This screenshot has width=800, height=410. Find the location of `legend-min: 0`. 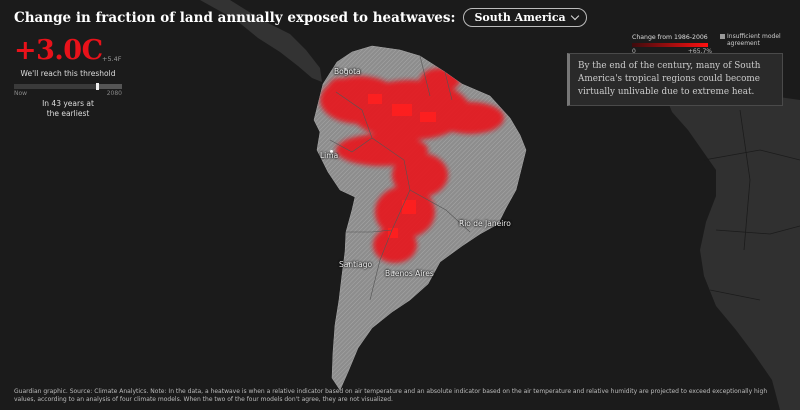

legend-min: 0 is located at coordinates (634, 51).